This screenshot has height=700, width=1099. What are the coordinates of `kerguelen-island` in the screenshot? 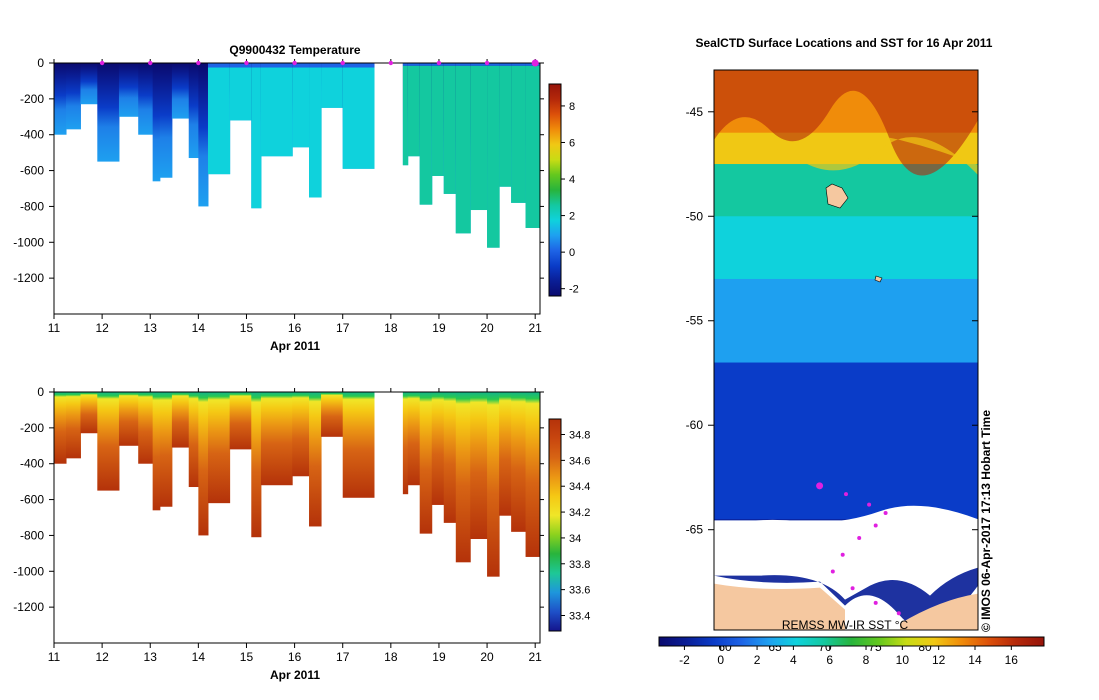 It's located at (837, 196).